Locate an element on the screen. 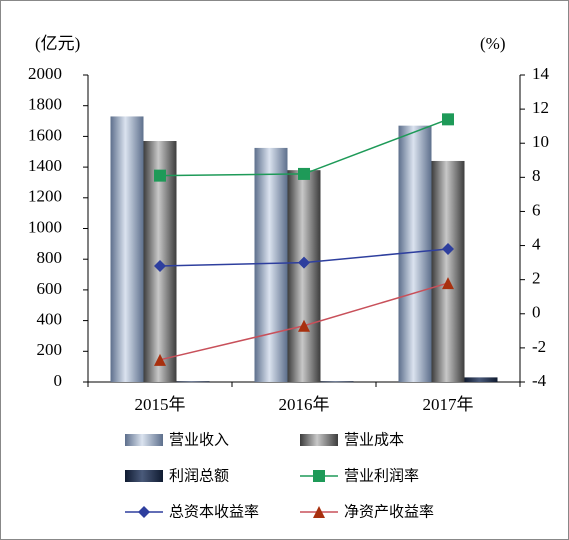  y-tick-label: 1800 is located at coordinates (45, 104).